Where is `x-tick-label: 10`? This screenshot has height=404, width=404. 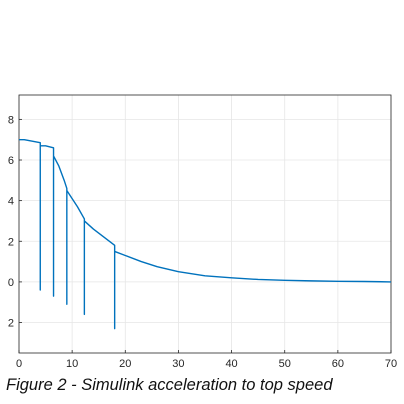
x-tick-label: 10 is located at coordinates (72, 364).